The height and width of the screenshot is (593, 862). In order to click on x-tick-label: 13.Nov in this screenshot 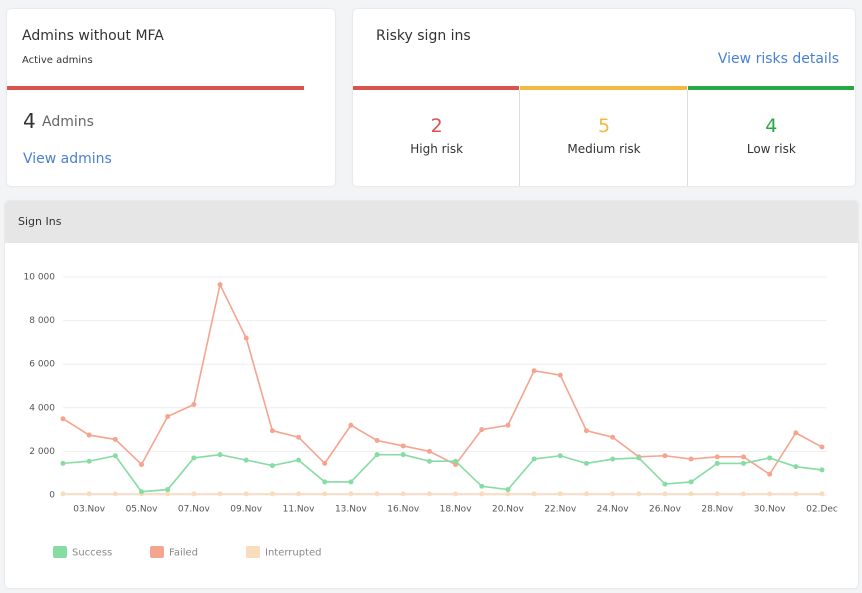, I will do `click(351, 510)`.